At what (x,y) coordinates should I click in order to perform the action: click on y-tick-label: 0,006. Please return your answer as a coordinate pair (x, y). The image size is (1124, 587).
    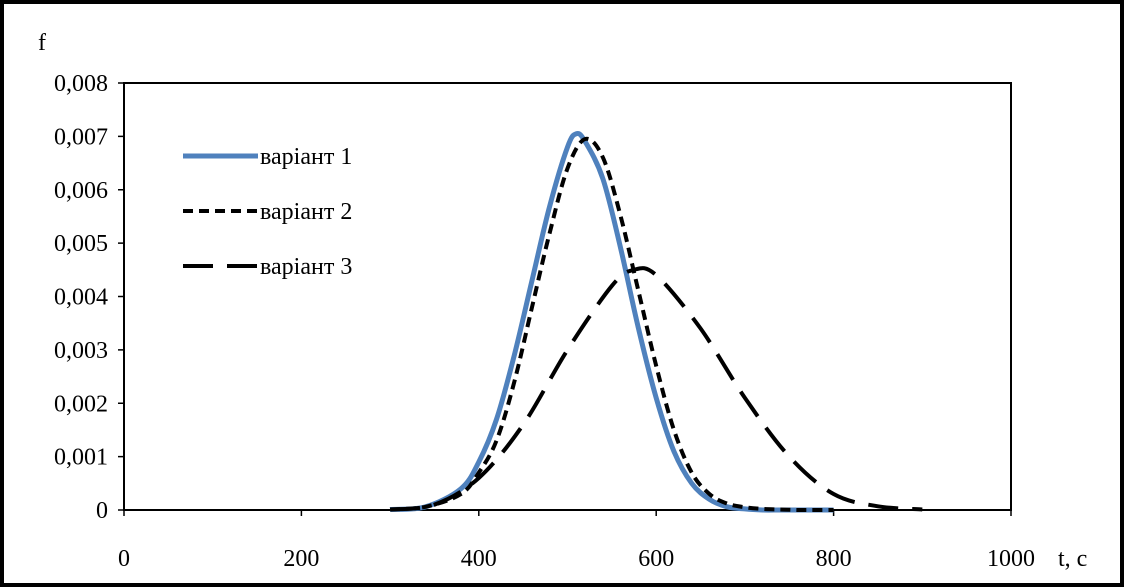
    Looking at the image, I should click on (81, 191).